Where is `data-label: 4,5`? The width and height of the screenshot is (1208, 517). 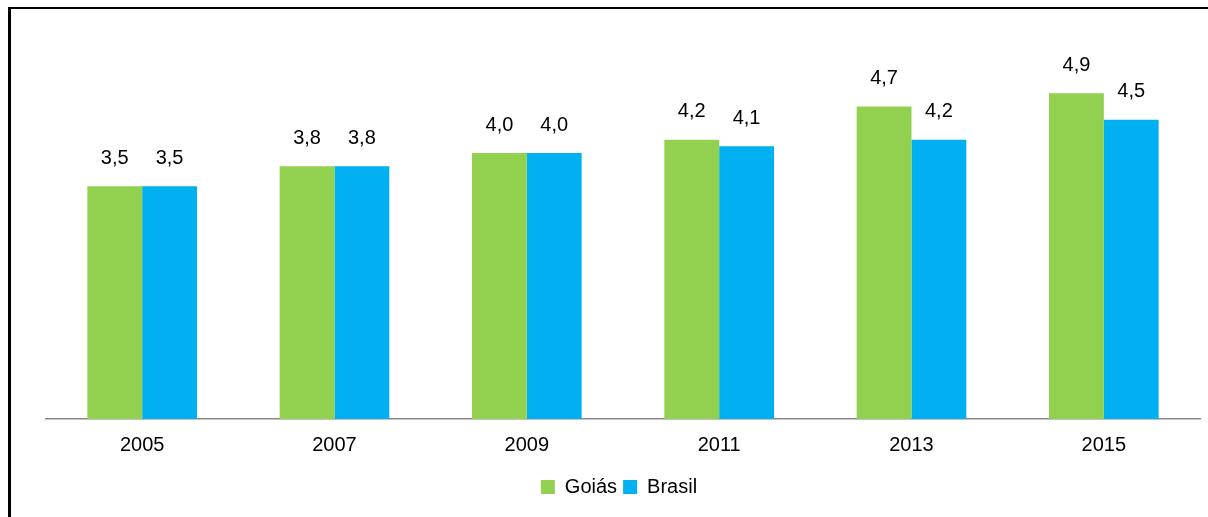 data-label: 4,5 is located at coordinates (1131, 90).